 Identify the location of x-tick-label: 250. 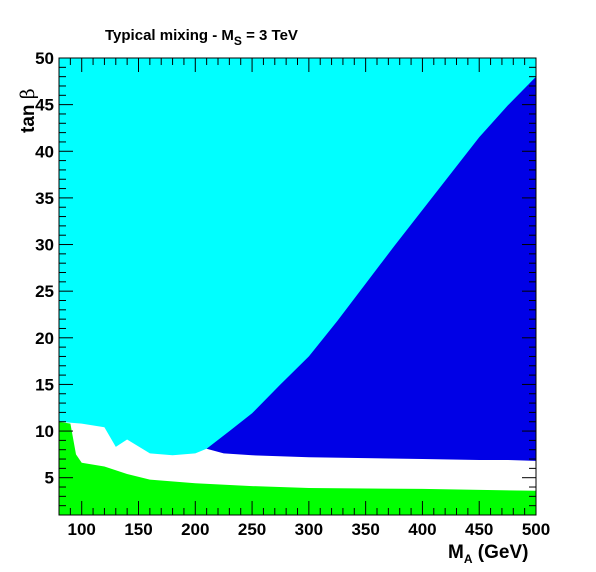
(252, 529).